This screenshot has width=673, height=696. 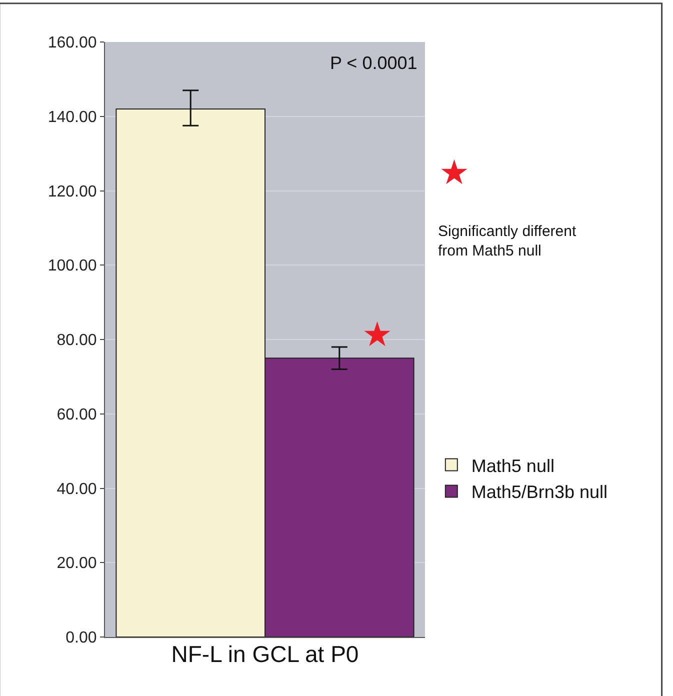 What do you see at coordinates (374, 63) in the screenshot?
I see `annotation: P < 0.0001` at bounding box center [374, 63].